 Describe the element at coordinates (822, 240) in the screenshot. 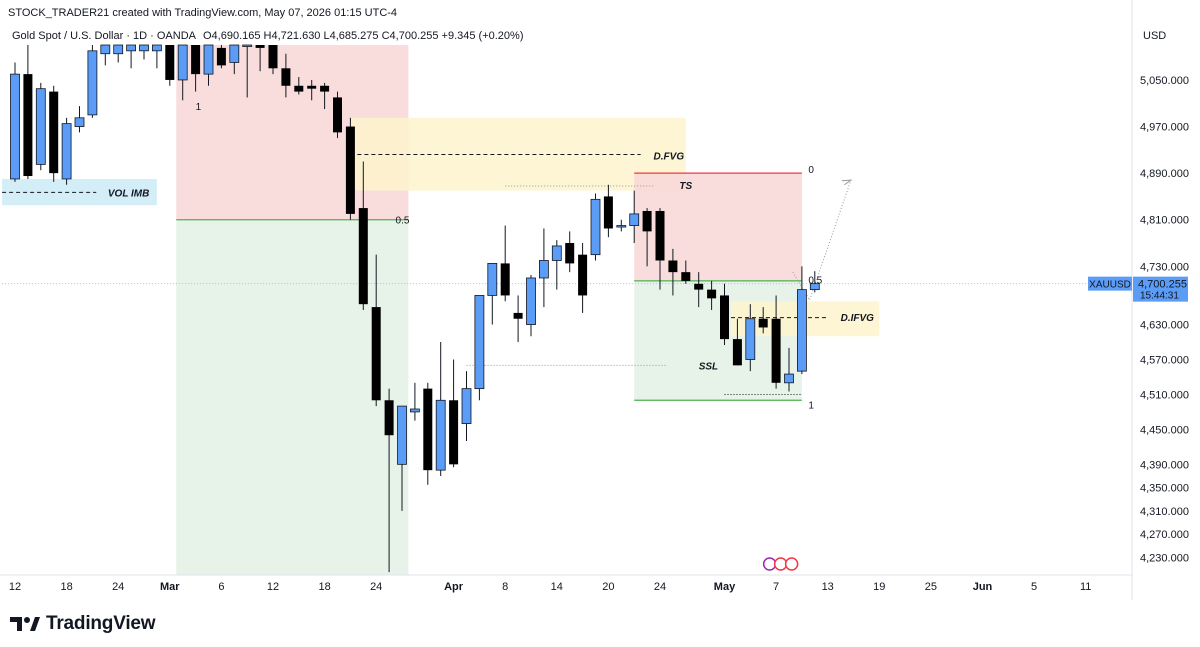

I see `projection-path` at that location.